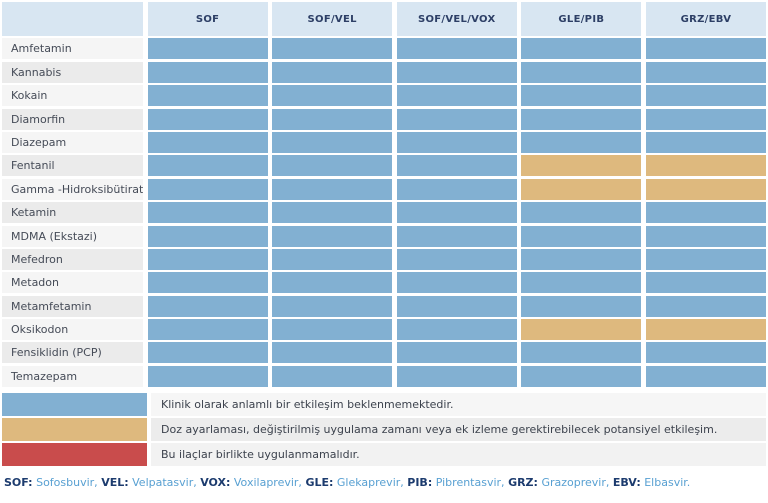 The width and height of the screenshot is (768, 503). I want to click on column-header-sof-vel-vox: SOF/VEL/VOX, so click(456, 19).